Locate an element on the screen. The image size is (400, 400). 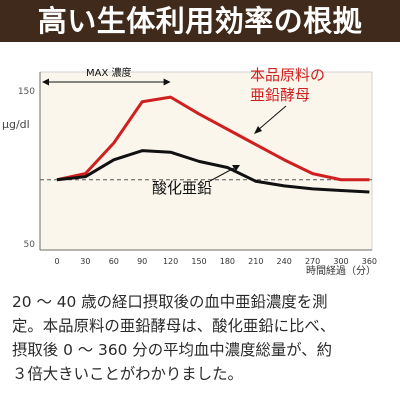
red-series-label-line2: 亜鉛酵母 is located at coordinates (280, 95).